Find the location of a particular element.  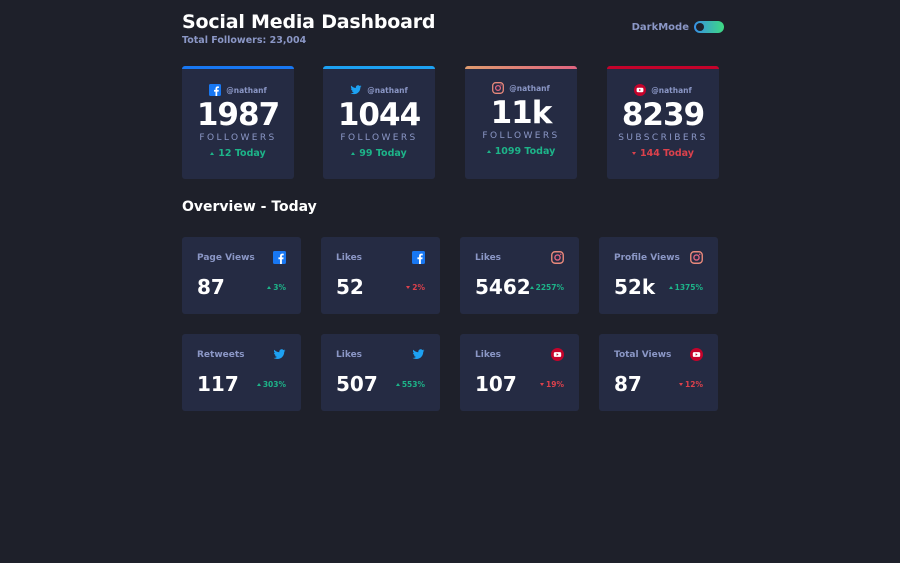

overview-card-page-views: Page Views 87 3% is located at coordinates (241, 275).